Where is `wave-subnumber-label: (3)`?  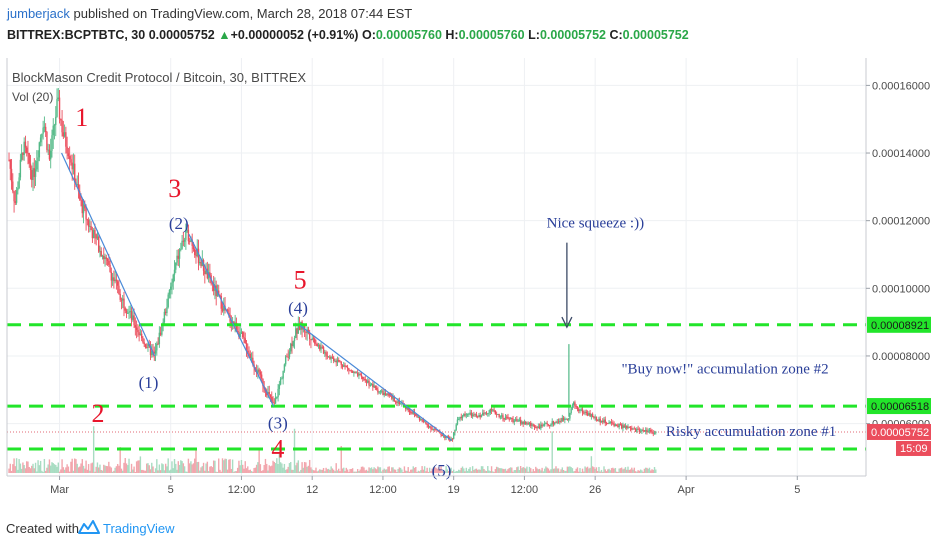
wave-subnumber-label: (3) is located at coordinates (278, 423).